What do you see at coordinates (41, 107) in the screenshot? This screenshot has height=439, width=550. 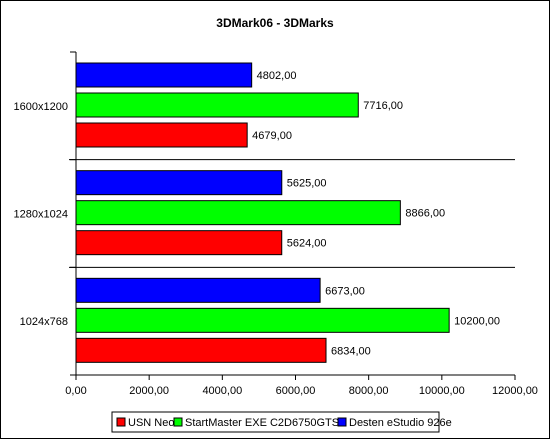 I see `category-label: 1600x1200` at bounding box center [41, 107].